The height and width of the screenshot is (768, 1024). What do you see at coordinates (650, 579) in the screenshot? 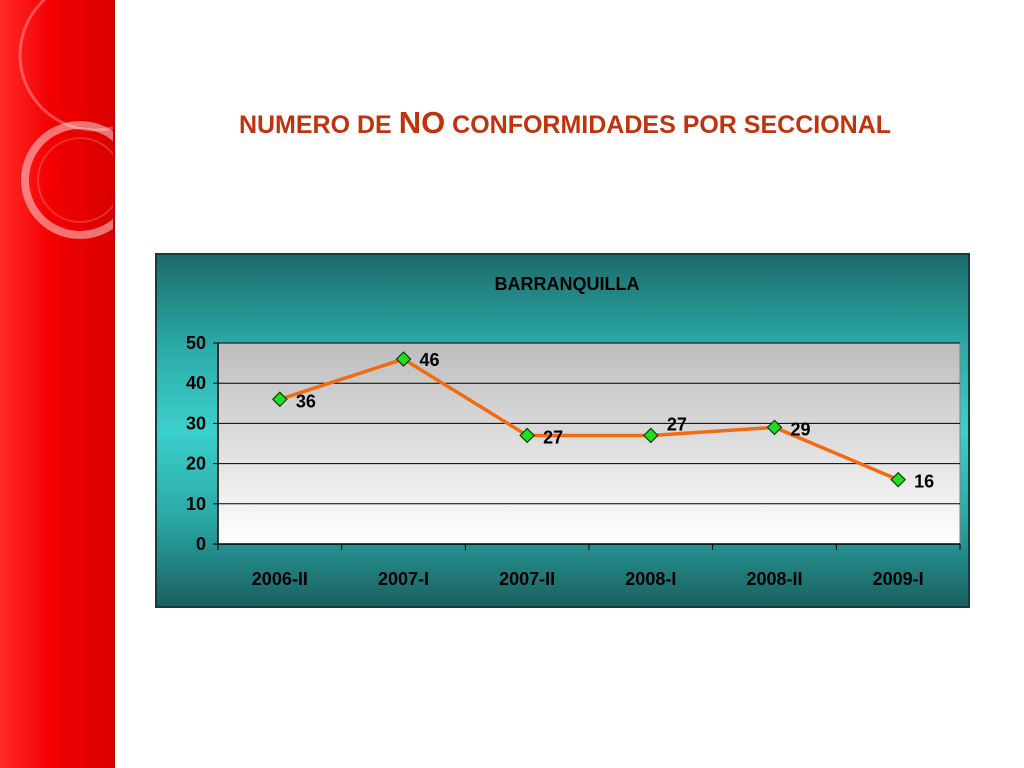
I see `x-tick-label: 2008-I` at bounding box center [650, 579].